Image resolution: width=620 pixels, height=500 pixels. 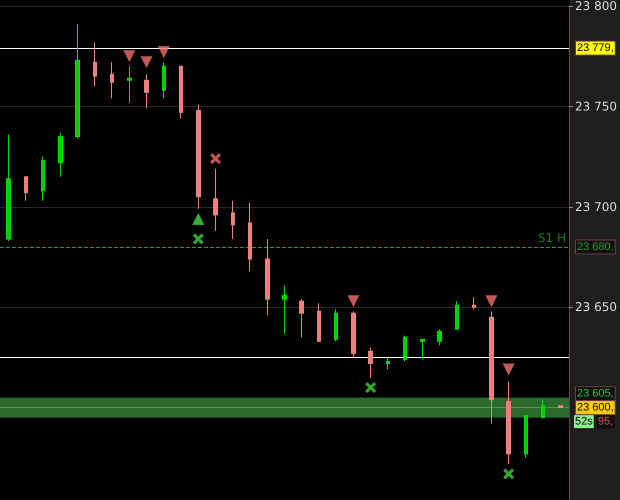 I want to click on y-tick-label: 23 750, so click(x=596, y=106).